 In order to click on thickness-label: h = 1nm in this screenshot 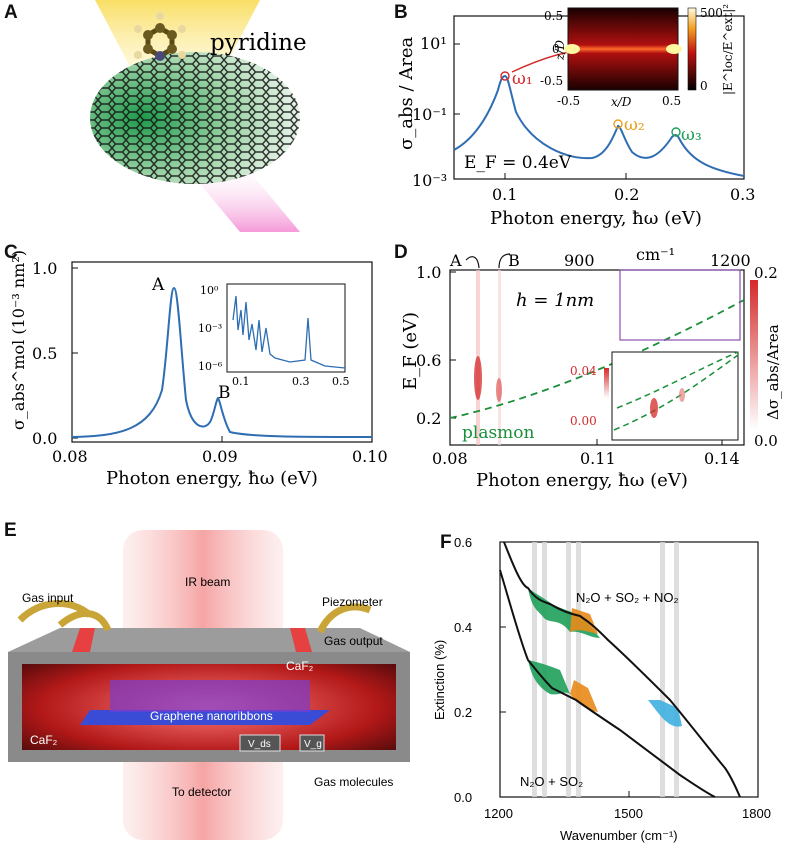, I will do `click(555, 300)`.